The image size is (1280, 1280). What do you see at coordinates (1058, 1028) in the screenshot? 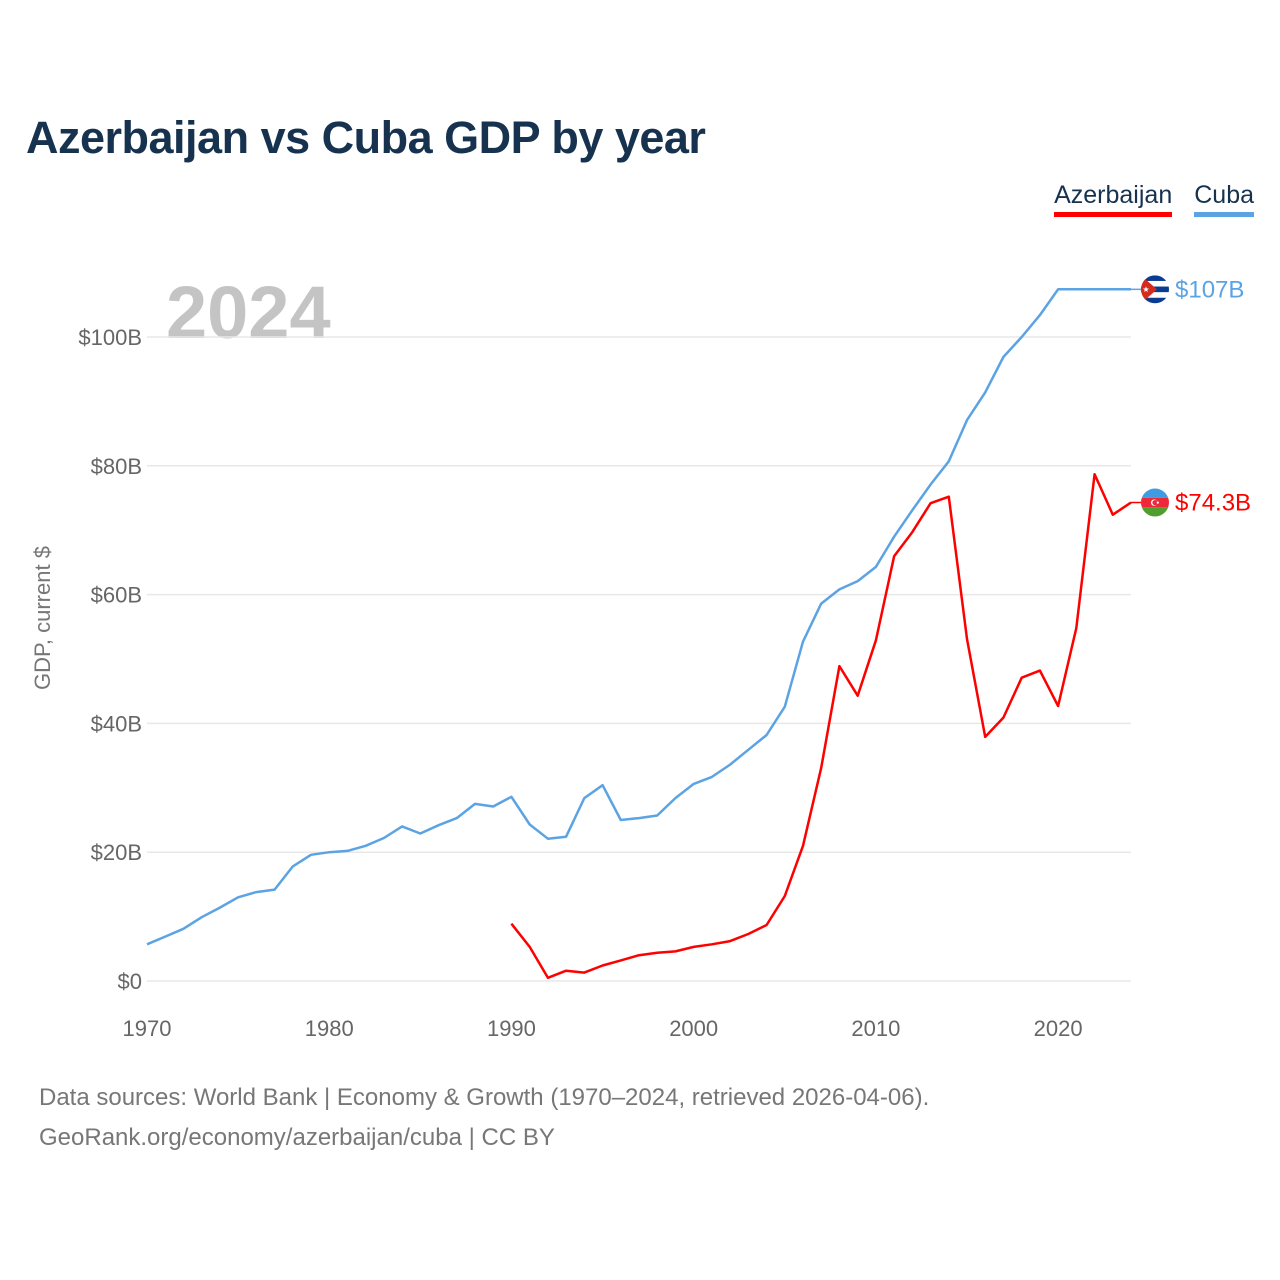
I see `x-tick-label: 2020` at bounding box center [1058, 1028].